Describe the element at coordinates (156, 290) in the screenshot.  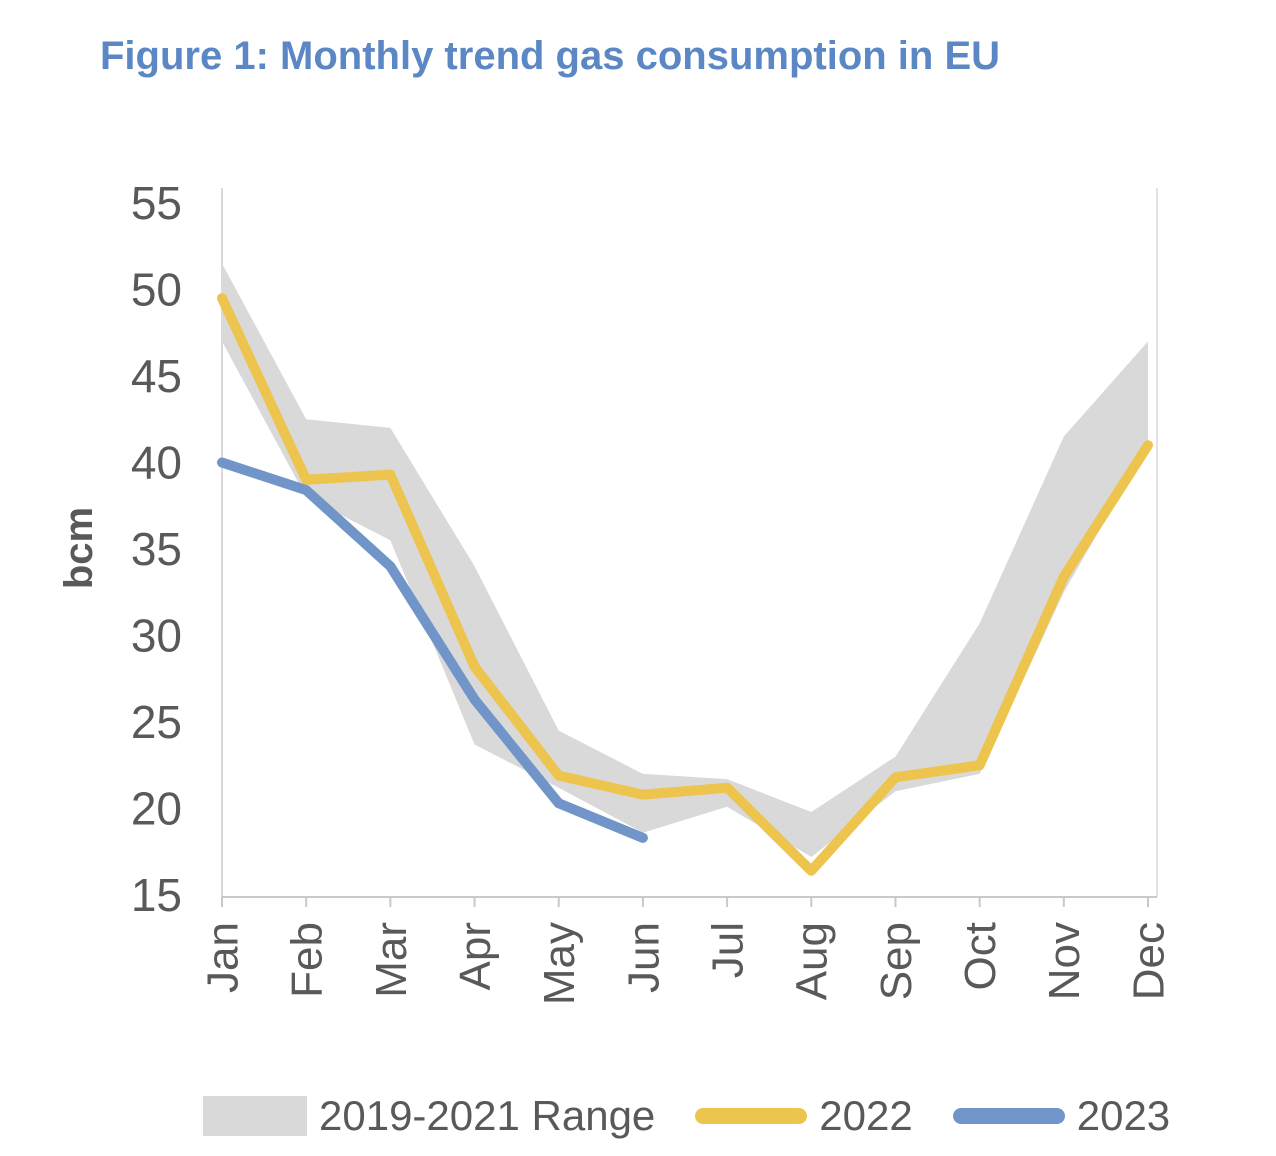
I see `svg-text: 50` at that location.